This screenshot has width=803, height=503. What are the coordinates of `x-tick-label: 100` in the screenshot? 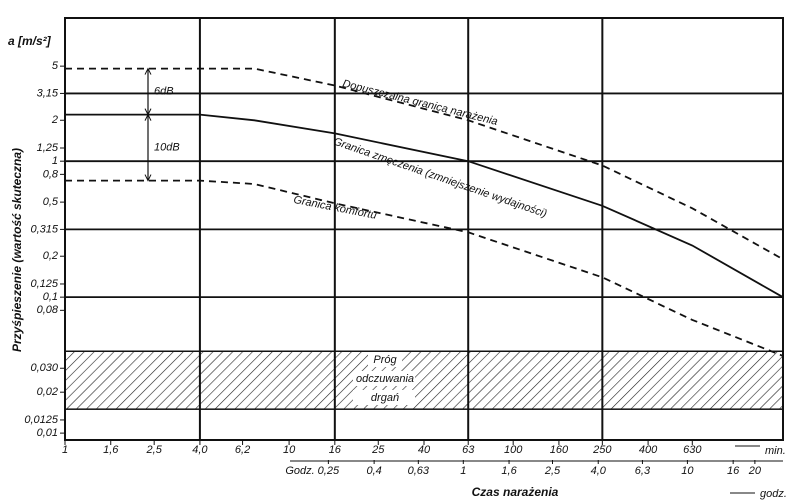 It's located at (513, 450).